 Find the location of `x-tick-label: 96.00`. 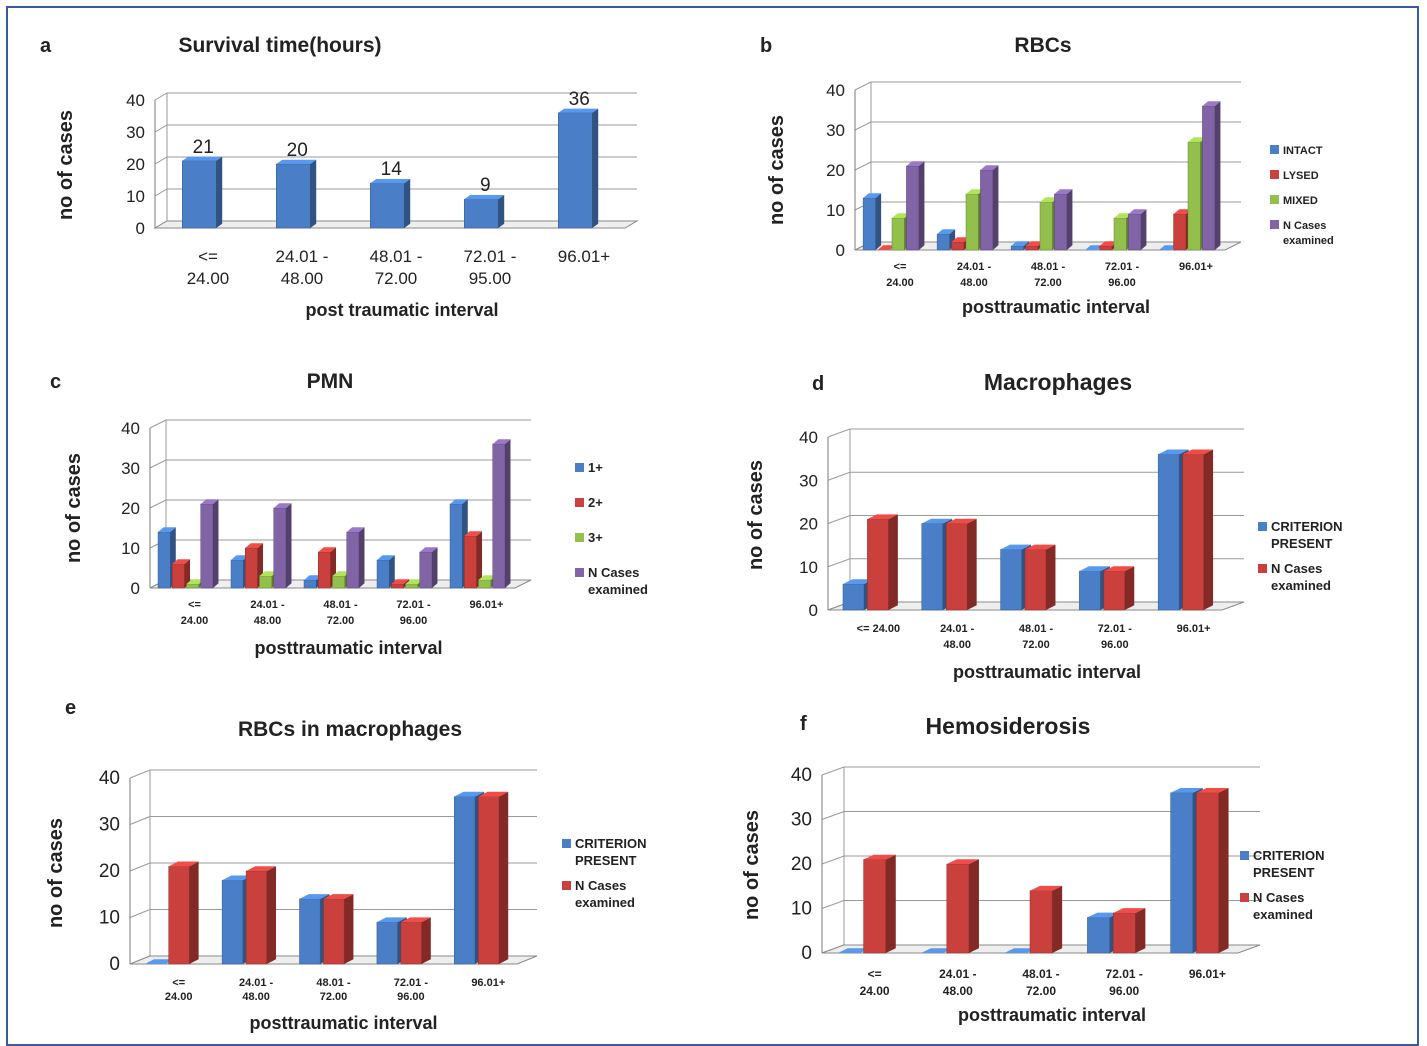

x-tick-label: 96.00 is located at coordinates (1124, 991).